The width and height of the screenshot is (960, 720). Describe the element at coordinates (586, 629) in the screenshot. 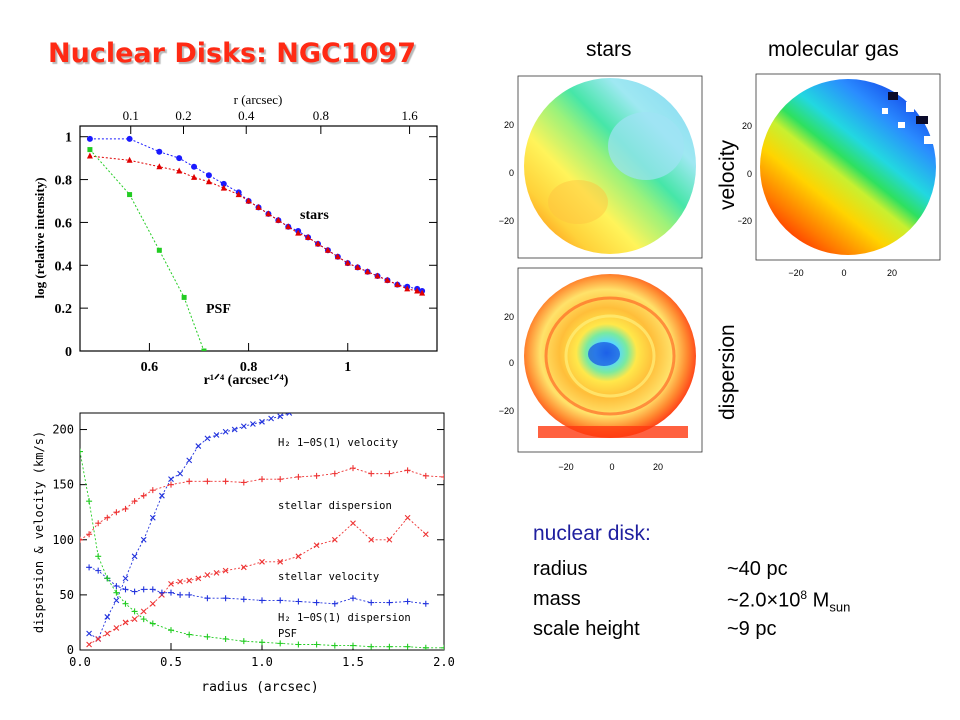

I see `prop-scale-height-name: scale height` at that location.